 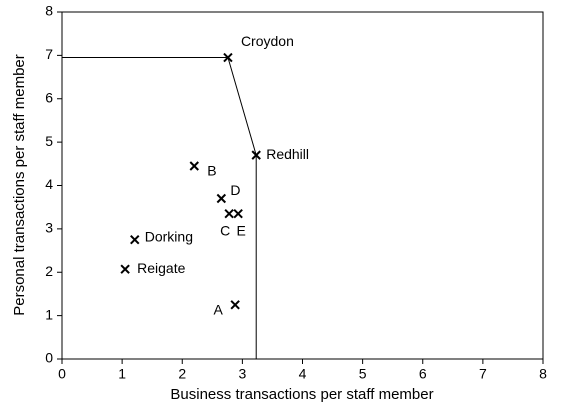 I want to click on point-label: Dorking, so click(x=169, y=236).